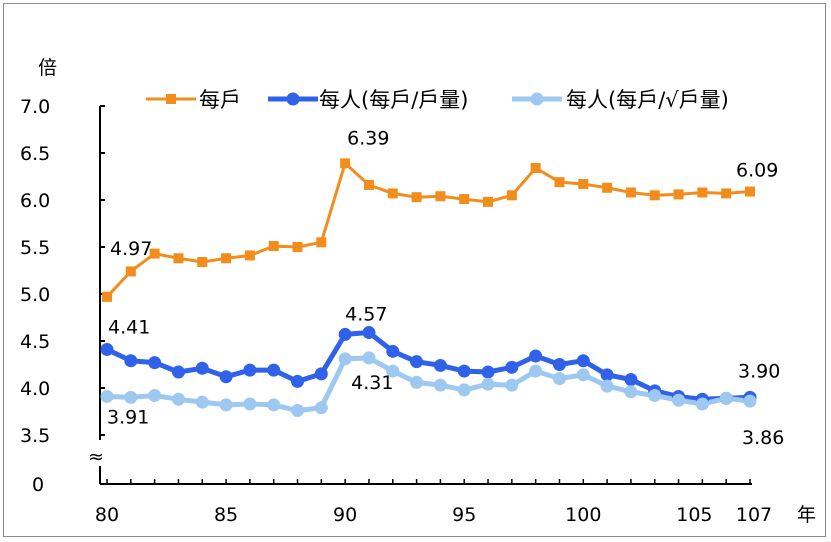 The image size is (831, 542). Describe the element at coordinates (754, 515) in the screenshot. I see `x-tick-label: 107` at that location.